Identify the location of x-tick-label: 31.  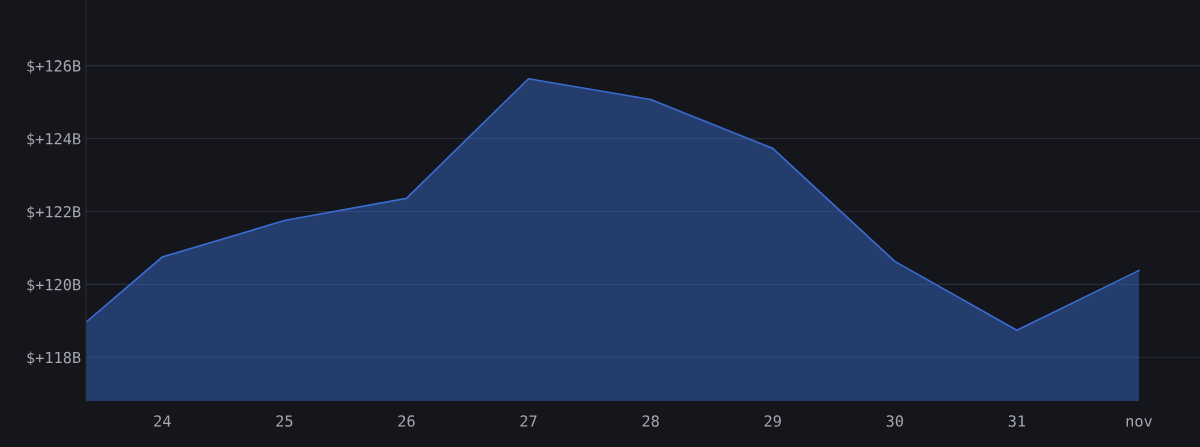
(1017, 421).